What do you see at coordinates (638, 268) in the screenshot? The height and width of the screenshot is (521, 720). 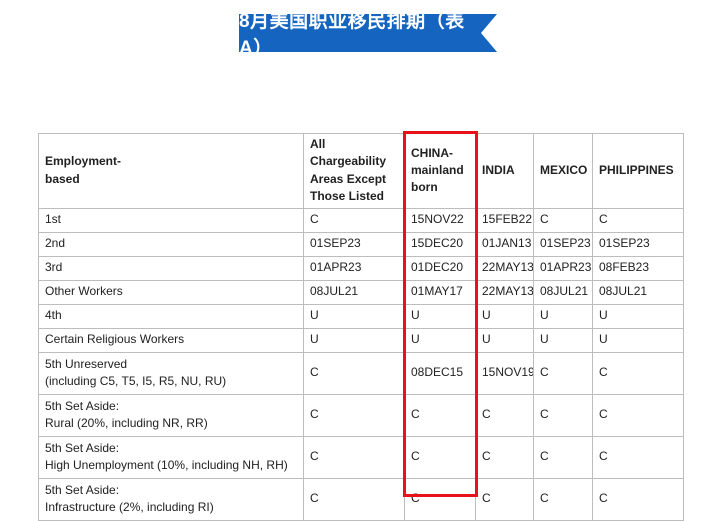 I see `table-cell: 08FEB23` at bounding box center [638, 268].